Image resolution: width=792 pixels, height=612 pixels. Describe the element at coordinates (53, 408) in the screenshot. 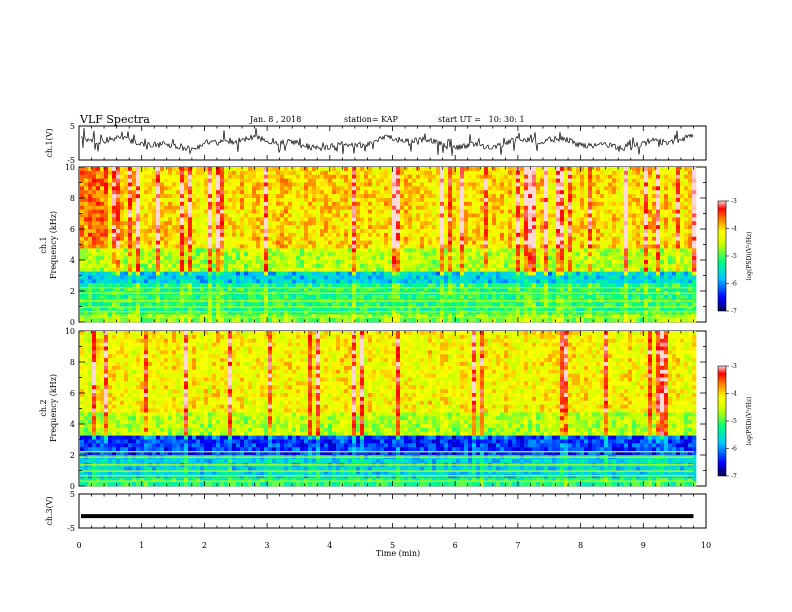

I see `ch2-spec-ylabel-frequency: Frequency (kHz)` at that location.